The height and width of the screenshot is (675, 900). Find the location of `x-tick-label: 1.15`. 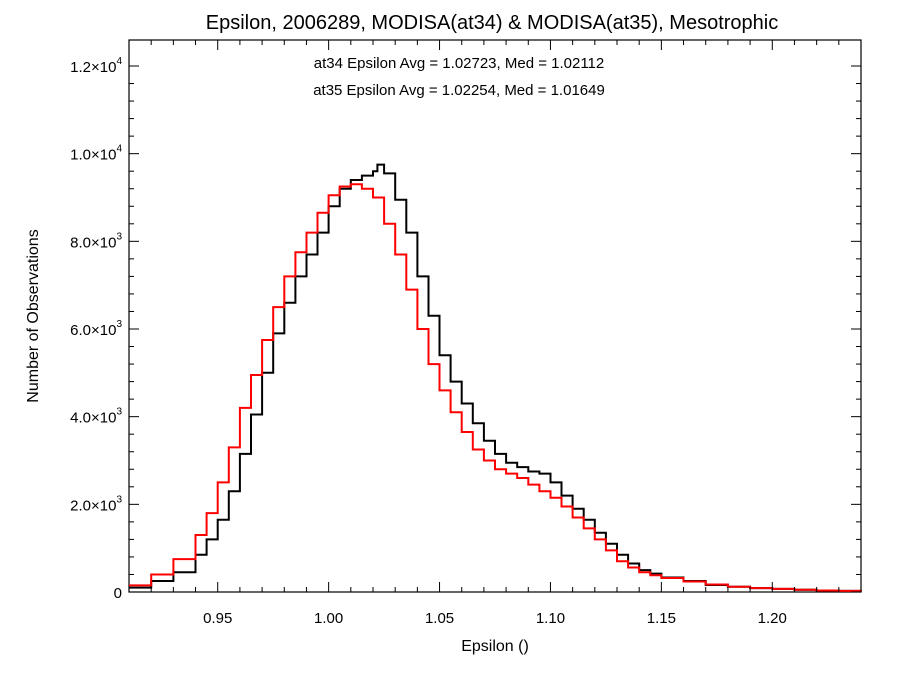

x-tick-label: 1.15 is located at coordinates (661, 618).